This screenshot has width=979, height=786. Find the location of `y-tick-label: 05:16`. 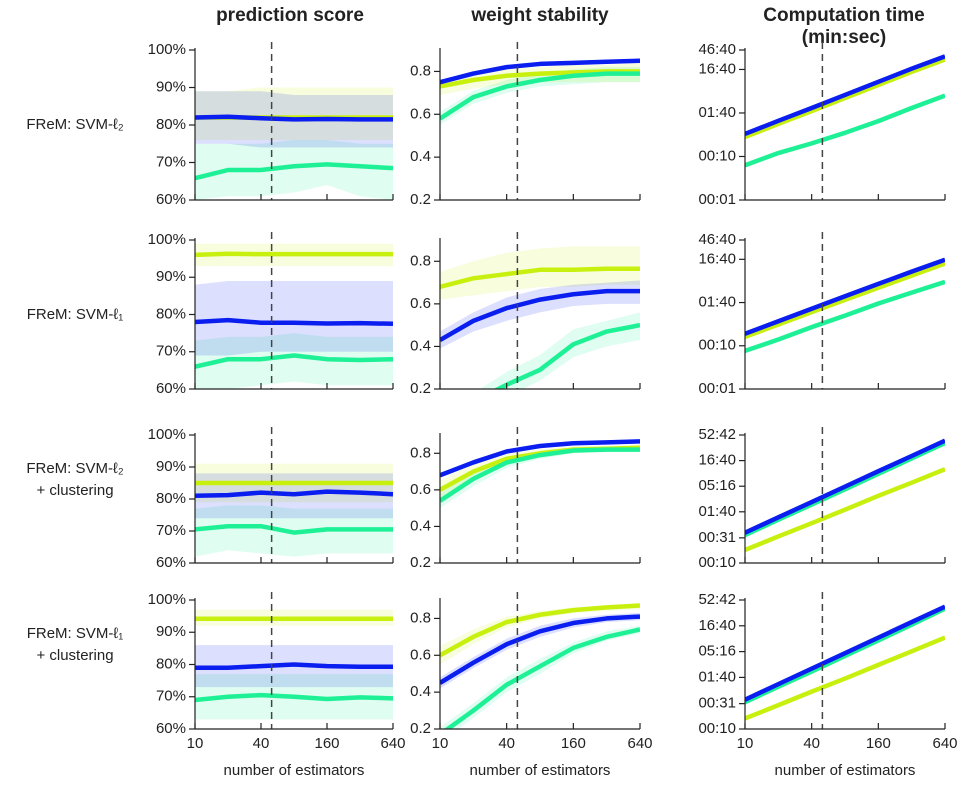

y-tick-label: 05:16 is located at coordinates (717, 485).